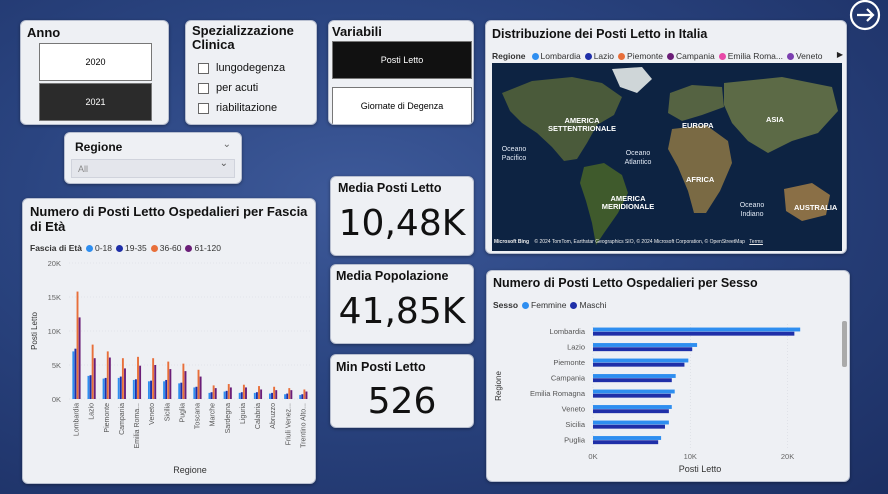 Image resolution: width=888 pixels, height=494 pixels. What do you see at coordinates (809, 56) in the screenshot?
I see `legend-item: Veneto` at bounding box center [809, 56].